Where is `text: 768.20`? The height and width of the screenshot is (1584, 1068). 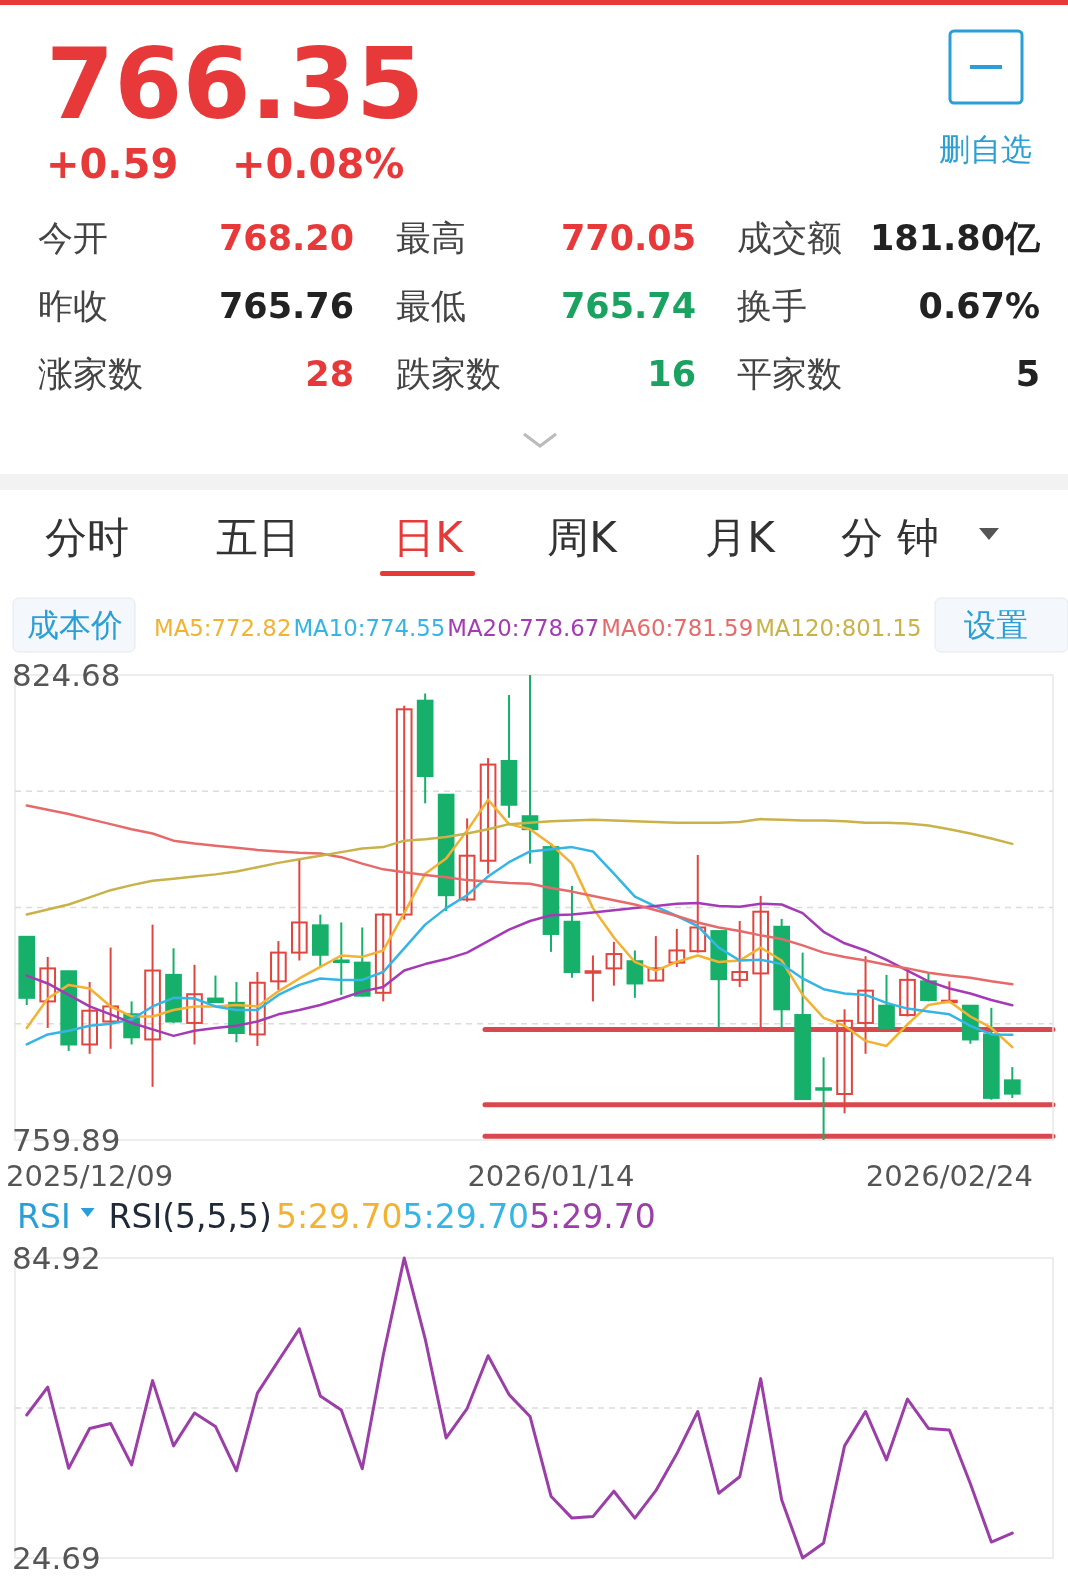
text: 768.20 is located at coordinates (286, 238).